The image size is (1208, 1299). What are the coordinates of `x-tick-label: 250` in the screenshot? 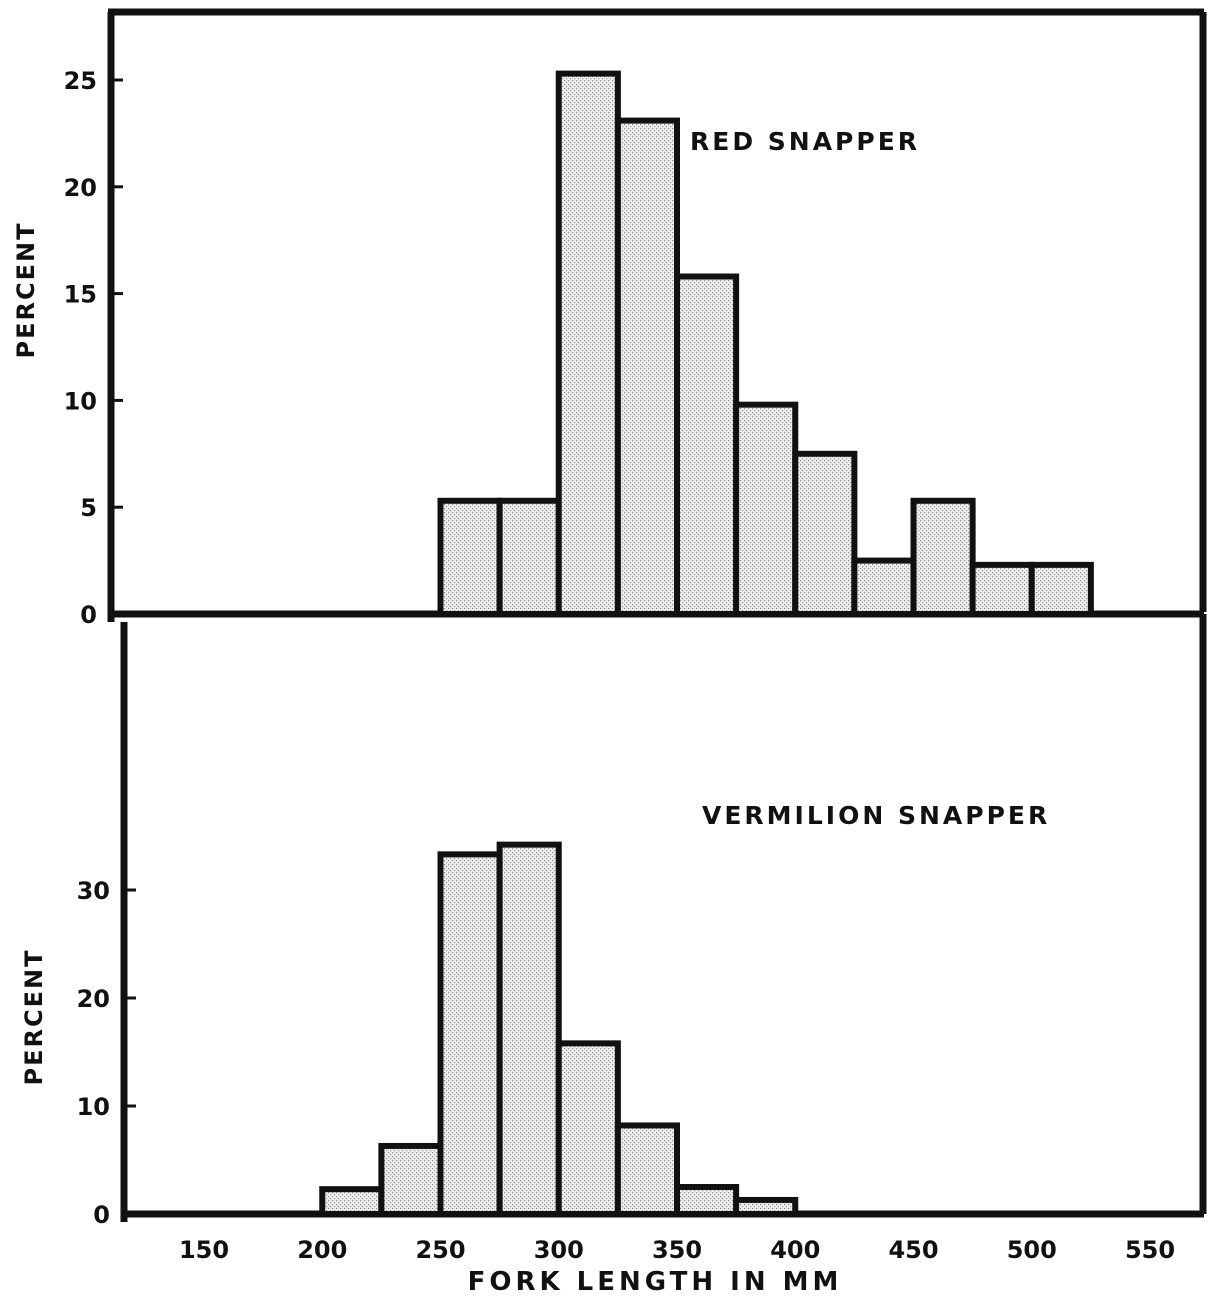 It's located at (440, 1250).